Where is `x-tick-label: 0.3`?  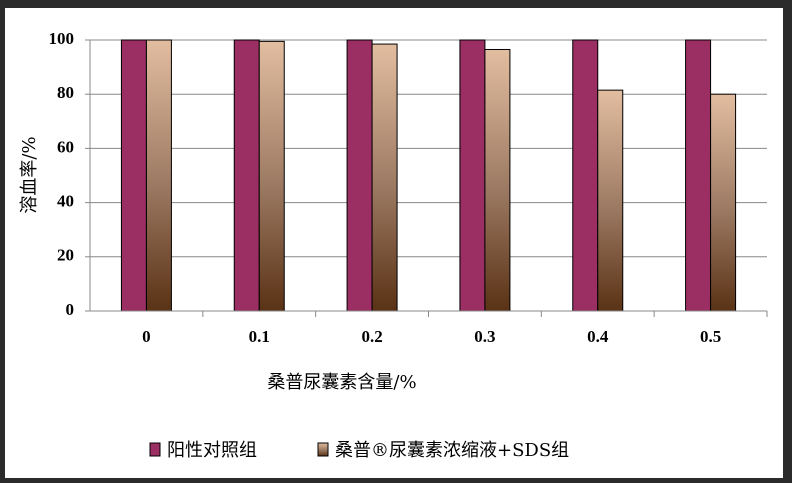
x-tick-label: 0.3 is located at coordinates (484, 336).